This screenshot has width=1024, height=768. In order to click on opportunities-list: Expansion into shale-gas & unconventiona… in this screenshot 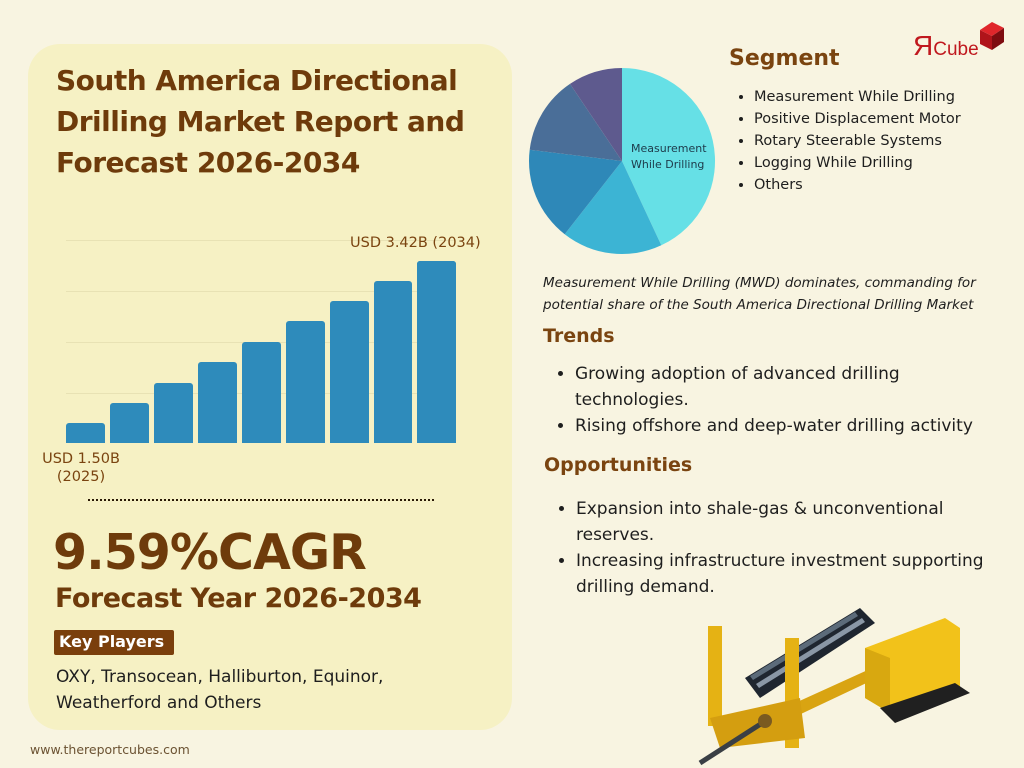, I will do `click(786, 548)`.